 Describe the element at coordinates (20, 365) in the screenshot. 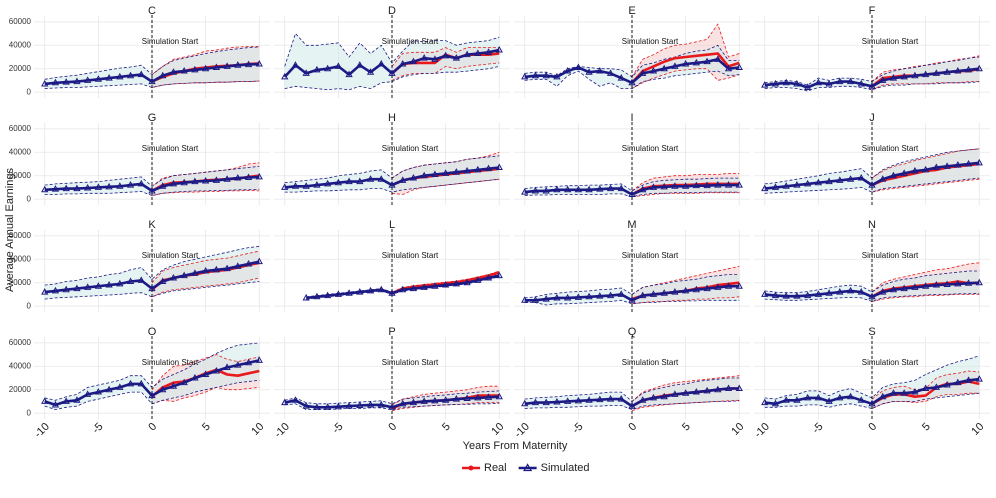

I see `y-tick-label: 40000` at that location.